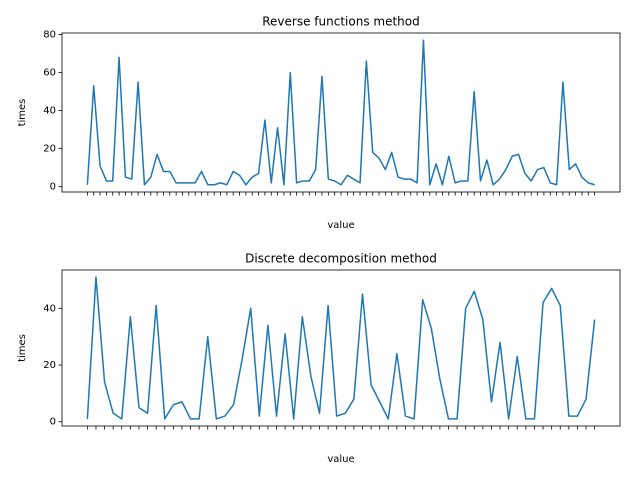 This screenshot has height=480, width=640. Describe the element at coordinates (341, 259) in the screenshot. I see `chart-title: Discrete decomposition method` at that location.